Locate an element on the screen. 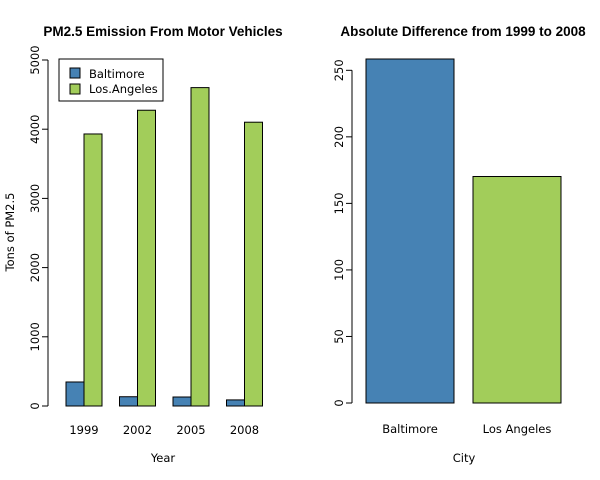 Image resolution: width=600 pixels, height=480 pixels. legend: Baltimore Los.Angeles is located at coordinates (111, 80).